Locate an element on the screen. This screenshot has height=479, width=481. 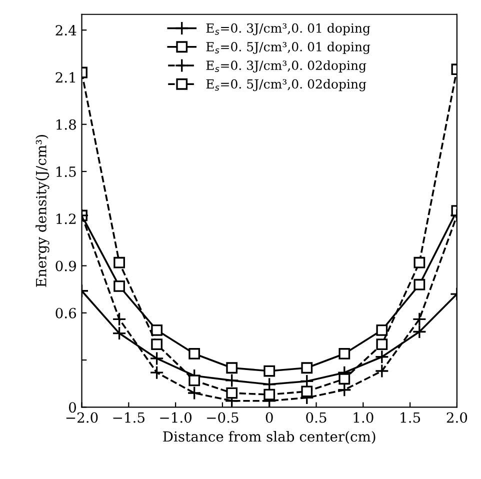
y-tick-label: 0.6 is located at coordinates (66, 313).